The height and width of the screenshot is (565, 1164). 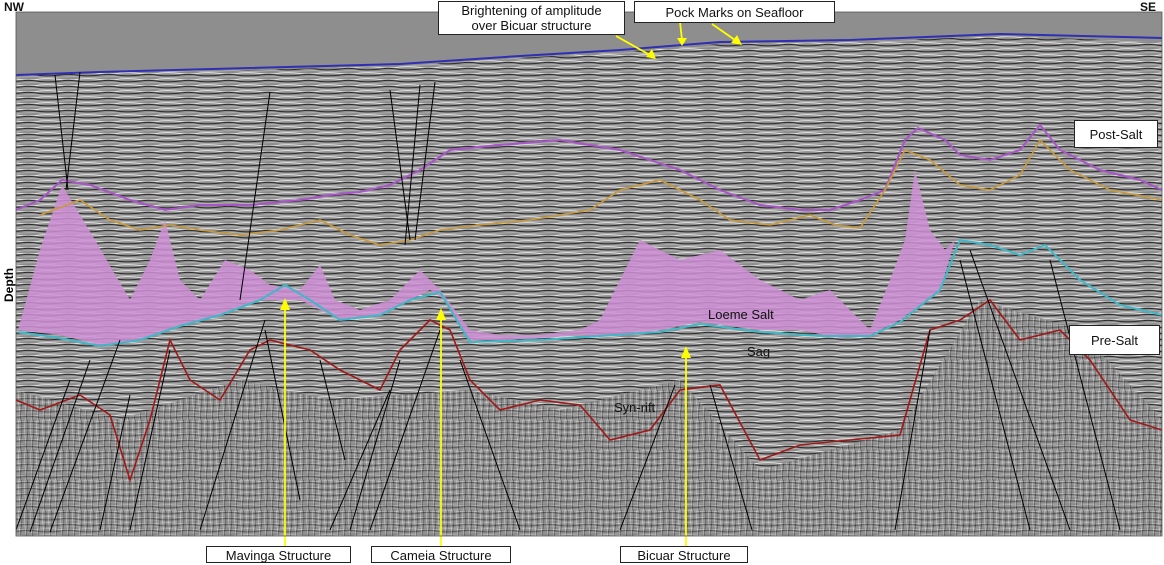 What do you see at coordinates (684, 554) in the screenshot?
I see `bicuar-structure-label: Bicuar Structure` at bounding box center [684, 554].